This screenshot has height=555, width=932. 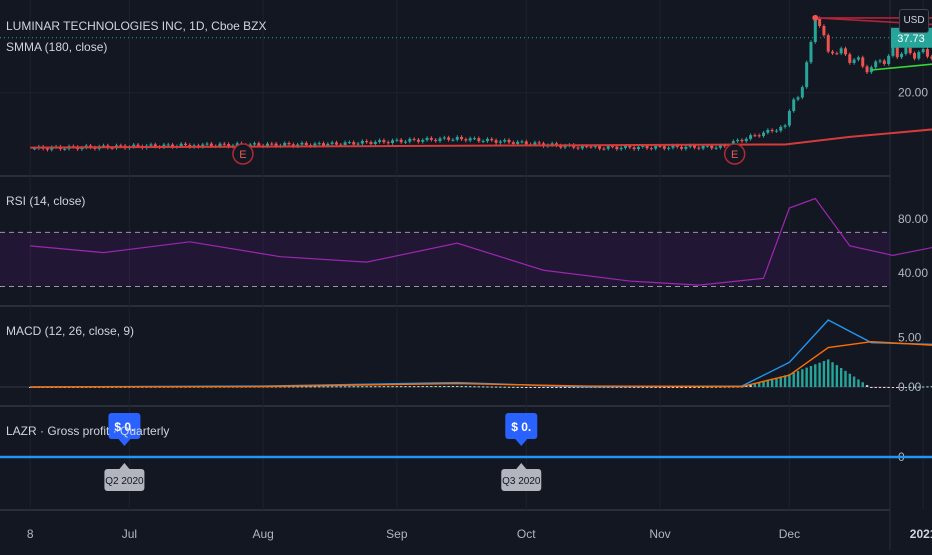 What do you see at coordinates (789, 534) in the screenshot?
I see `x-tick-label-6: Dec` at bounding box center [789, 534].